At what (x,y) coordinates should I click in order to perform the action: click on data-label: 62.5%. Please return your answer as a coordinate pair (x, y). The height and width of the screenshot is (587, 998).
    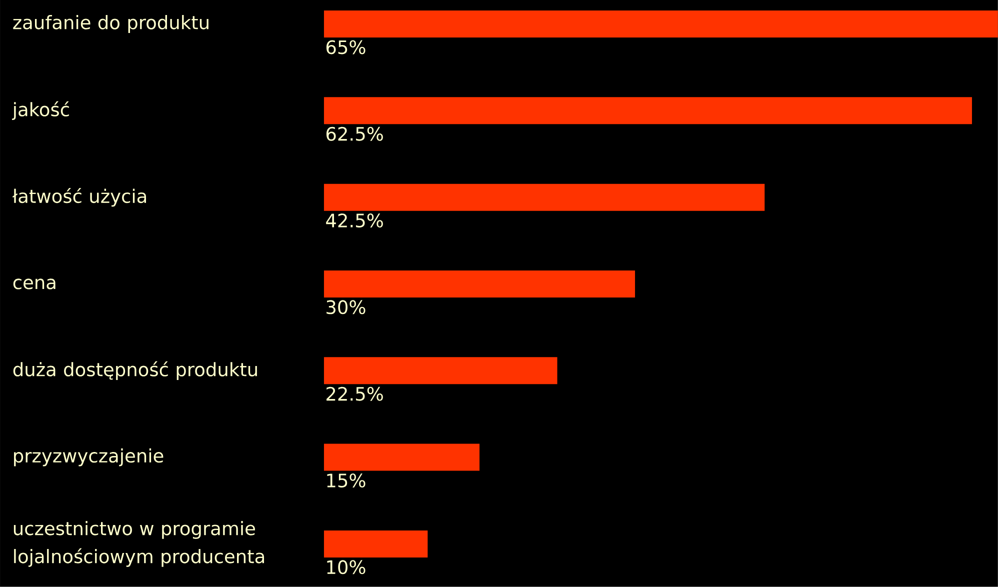
    Looking at the image, I should click on (354, 133).